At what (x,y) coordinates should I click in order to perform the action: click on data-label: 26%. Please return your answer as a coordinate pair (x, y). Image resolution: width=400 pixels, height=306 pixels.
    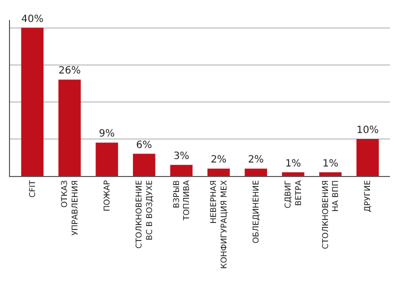
    Looking at the image, I should click on (69, 71).